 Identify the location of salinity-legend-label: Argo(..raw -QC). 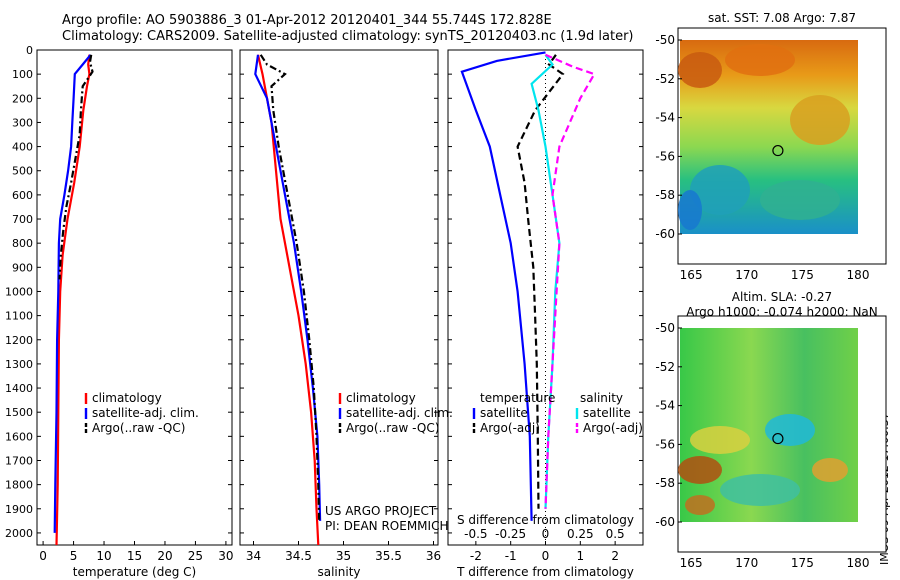
(392, 428).